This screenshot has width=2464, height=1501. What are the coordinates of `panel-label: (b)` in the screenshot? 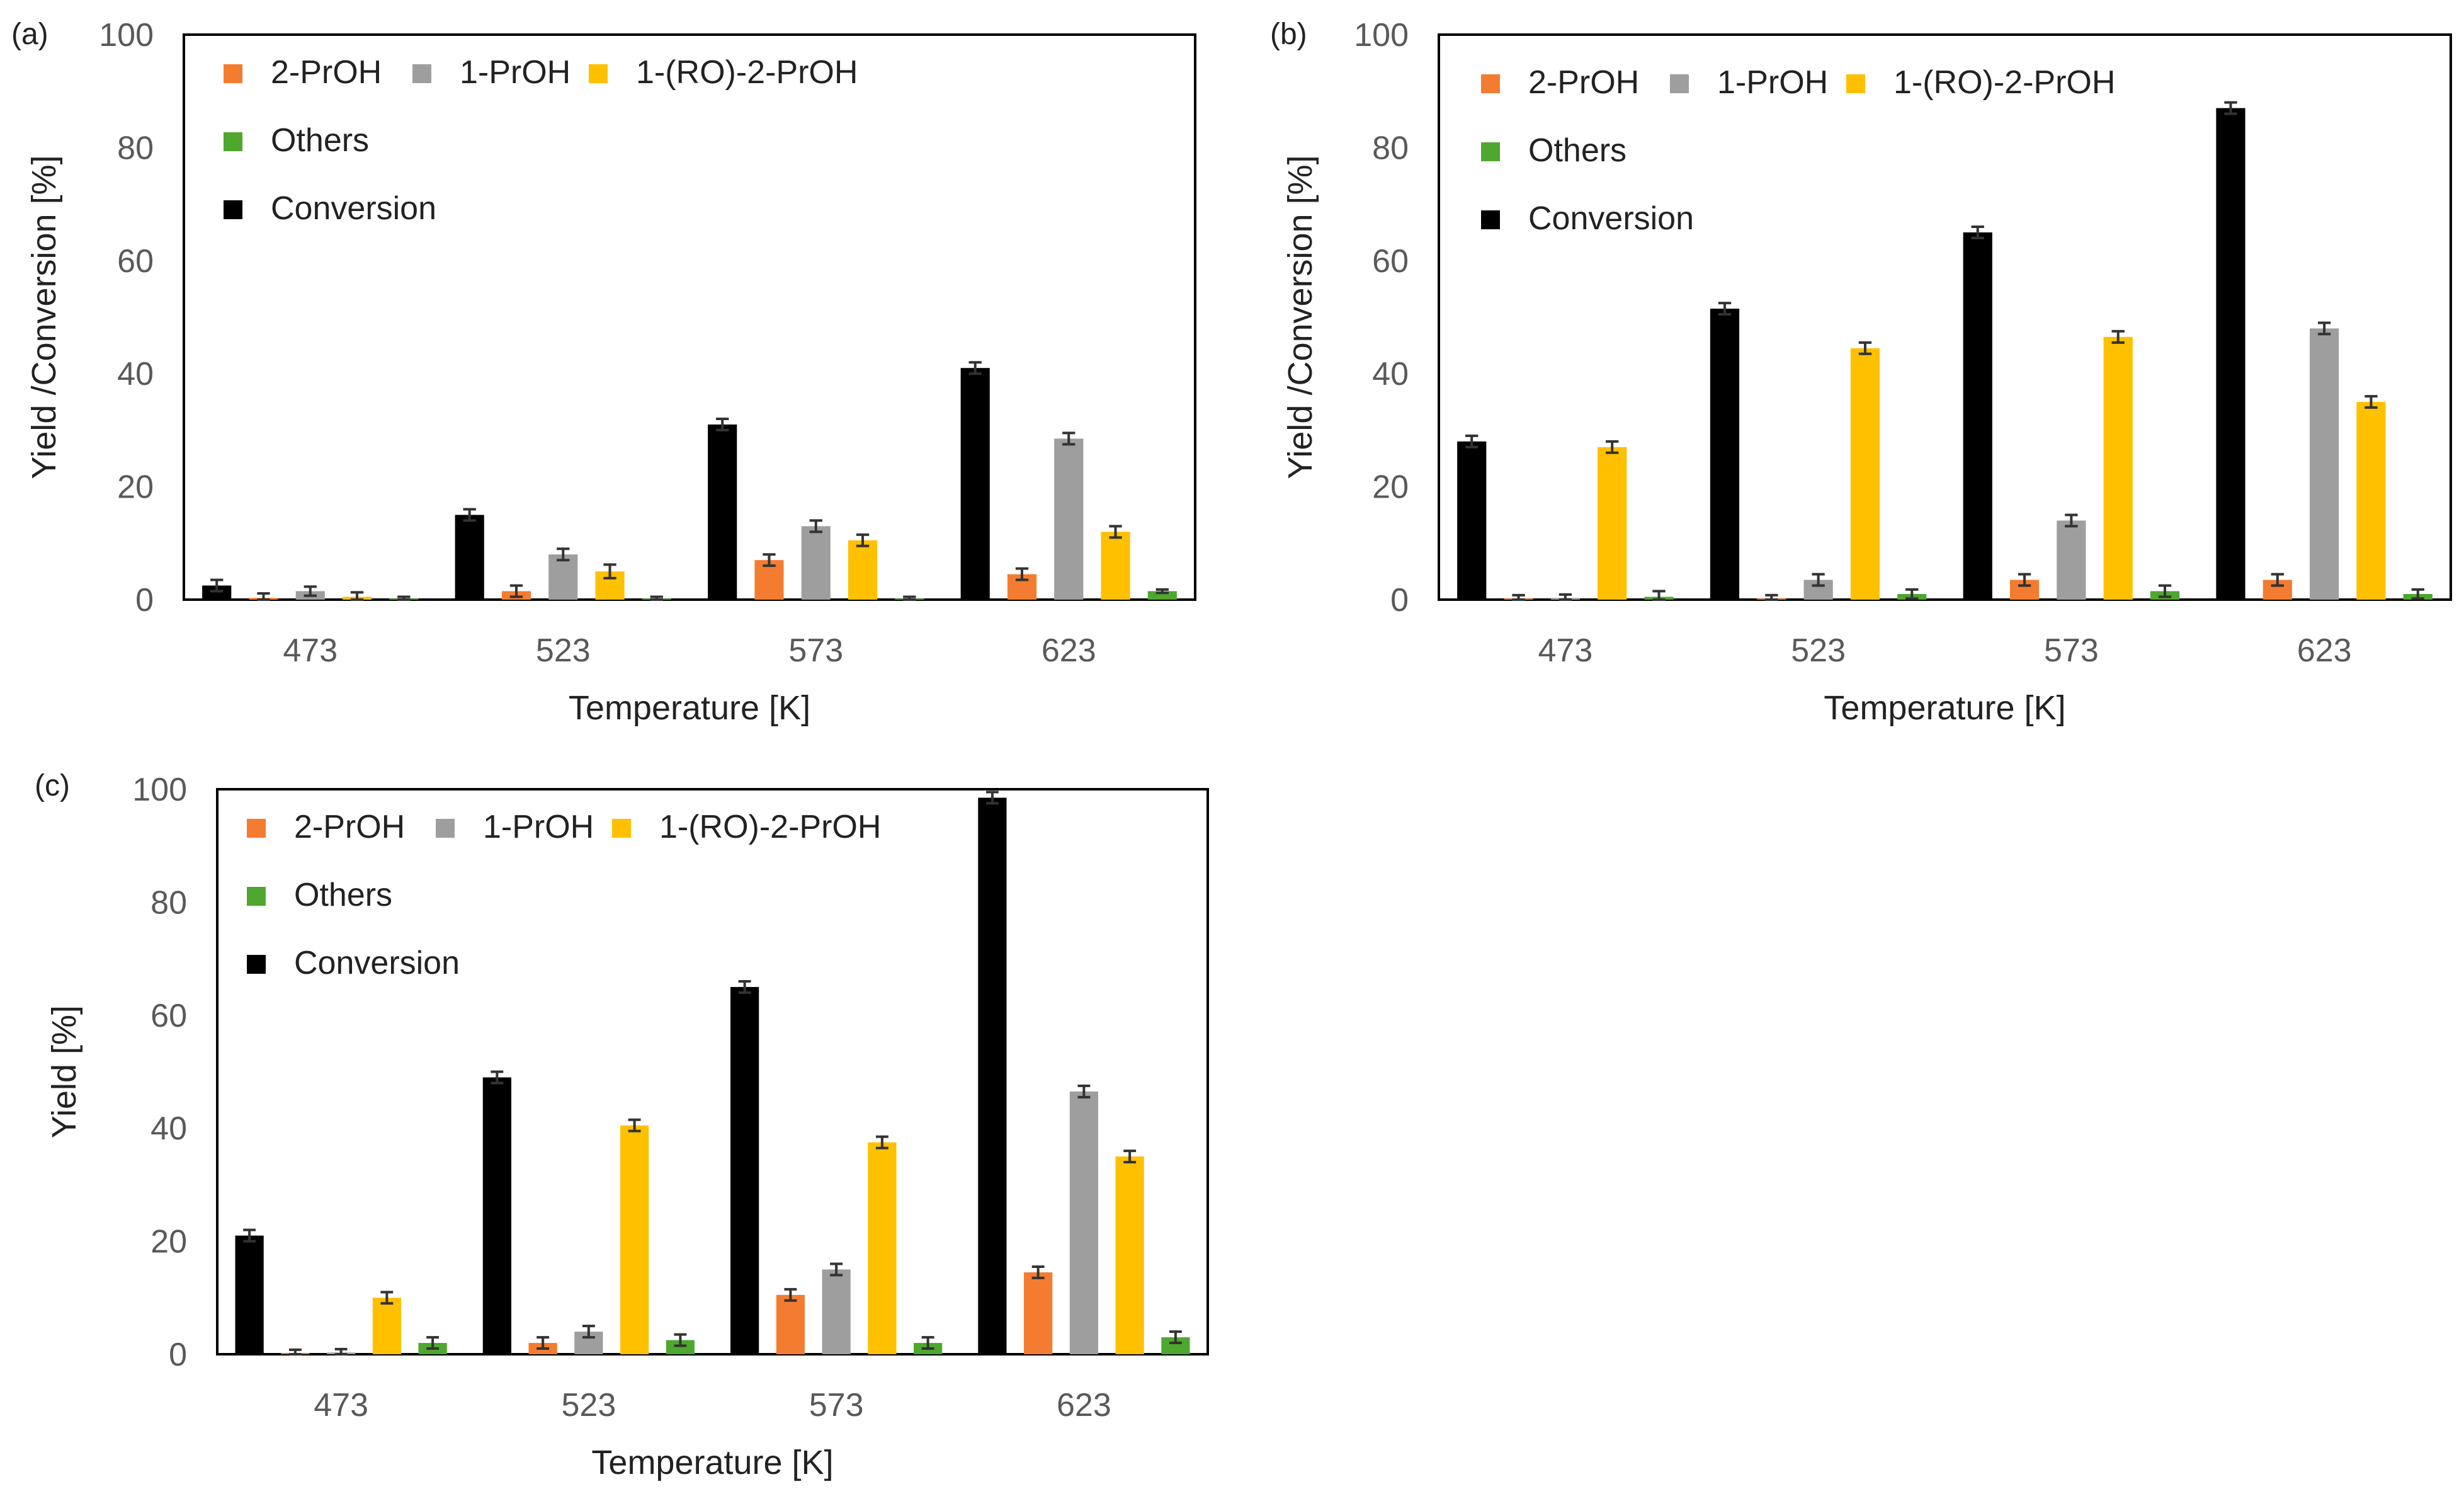 It's located at (1288, 34).